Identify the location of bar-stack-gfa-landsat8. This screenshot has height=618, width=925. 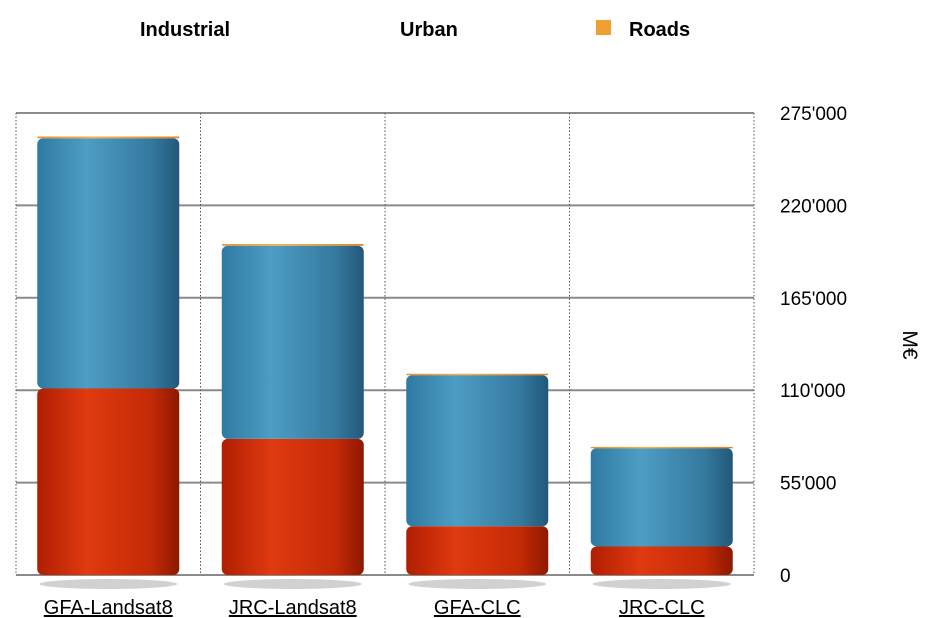
(108, 362).